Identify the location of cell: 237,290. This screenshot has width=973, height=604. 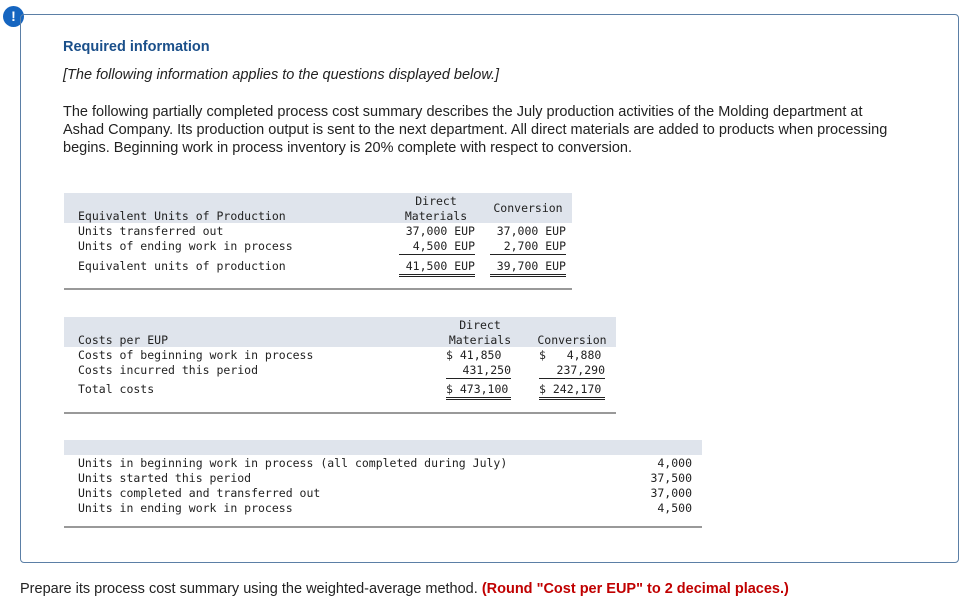
(572, 371).